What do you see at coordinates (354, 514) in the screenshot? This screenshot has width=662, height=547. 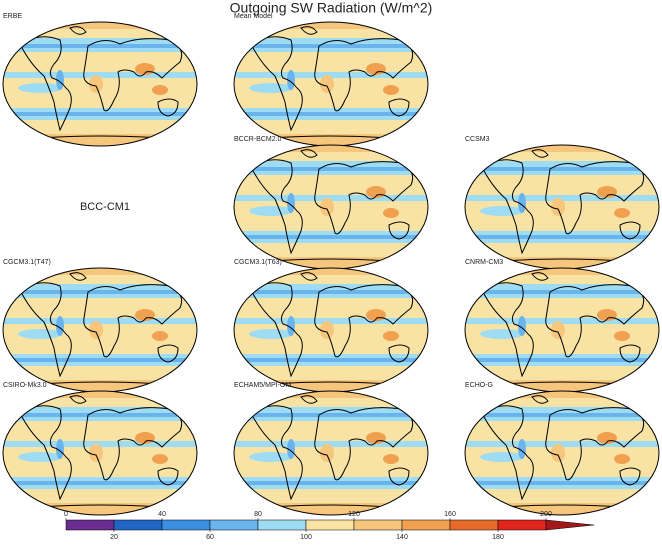 I see `colorbar-tick-label: 120` at bounding box center [354, 514].